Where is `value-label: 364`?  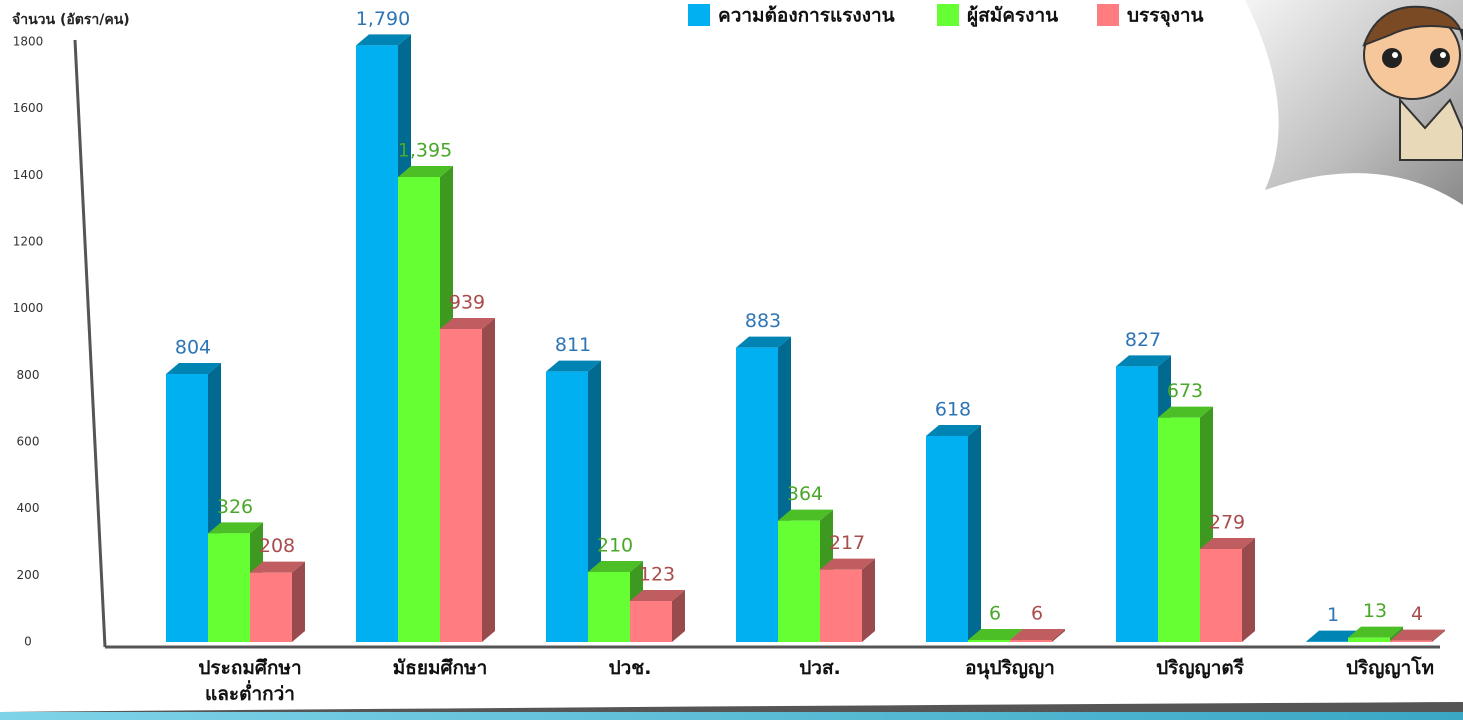
value-label: 364 is located at coordinates (805, 494).